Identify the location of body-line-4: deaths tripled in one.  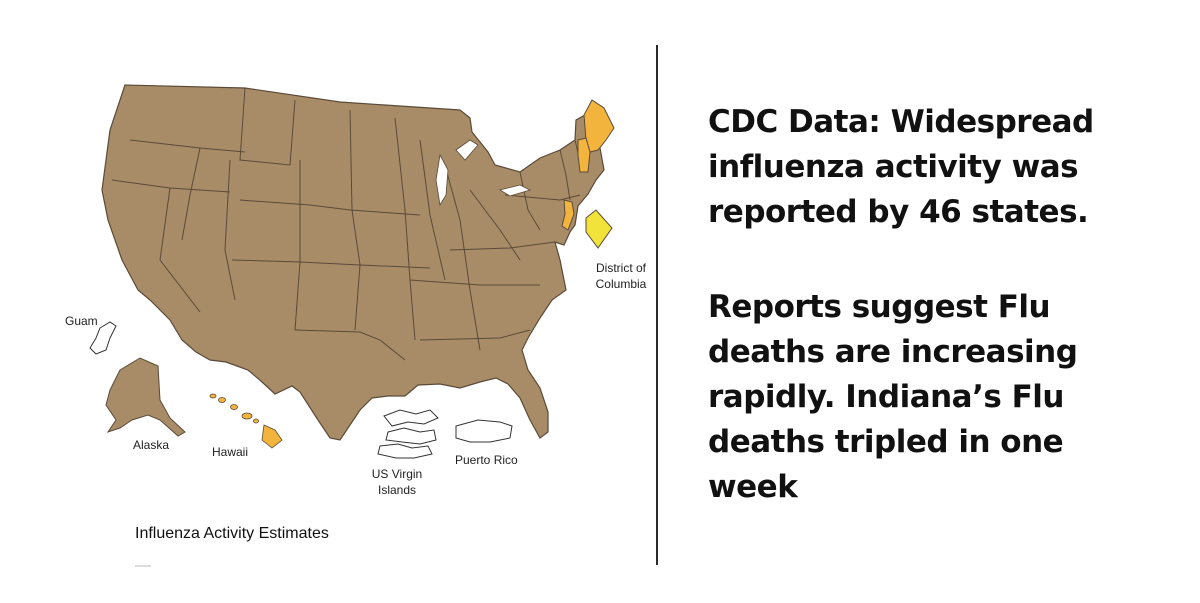
(886, 442).